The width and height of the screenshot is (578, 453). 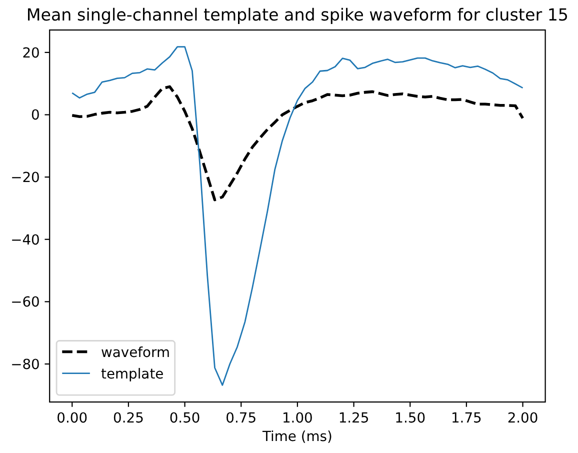 I want to click on y-tick-label: 0, so click(x=35, y=116).